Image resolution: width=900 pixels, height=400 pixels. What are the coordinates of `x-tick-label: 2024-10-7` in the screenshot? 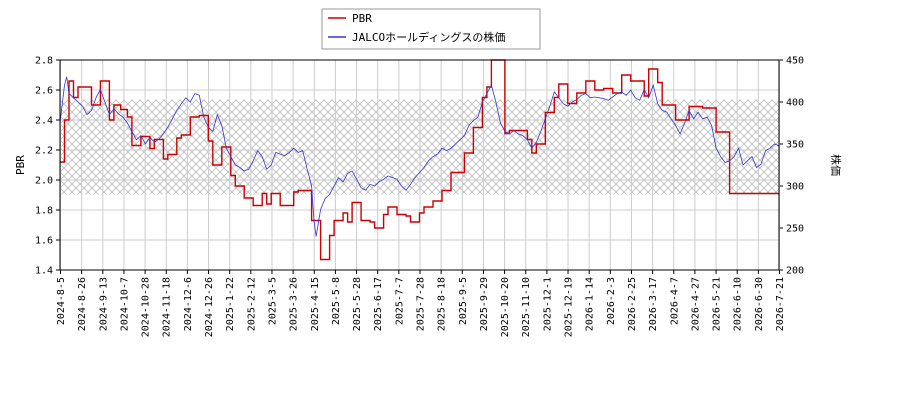 It's located at (124, 304).